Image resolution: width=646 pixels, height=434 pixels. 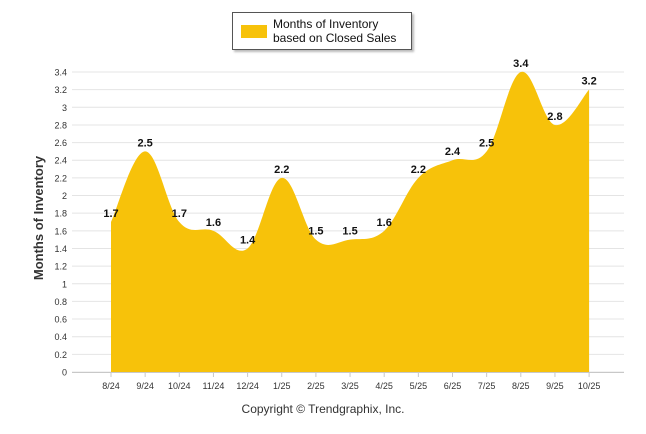 What do you see at coordinates (60, 125) in the screenshot?
I see `y-tick-label: 2.8` at bounding box center [60, 125].